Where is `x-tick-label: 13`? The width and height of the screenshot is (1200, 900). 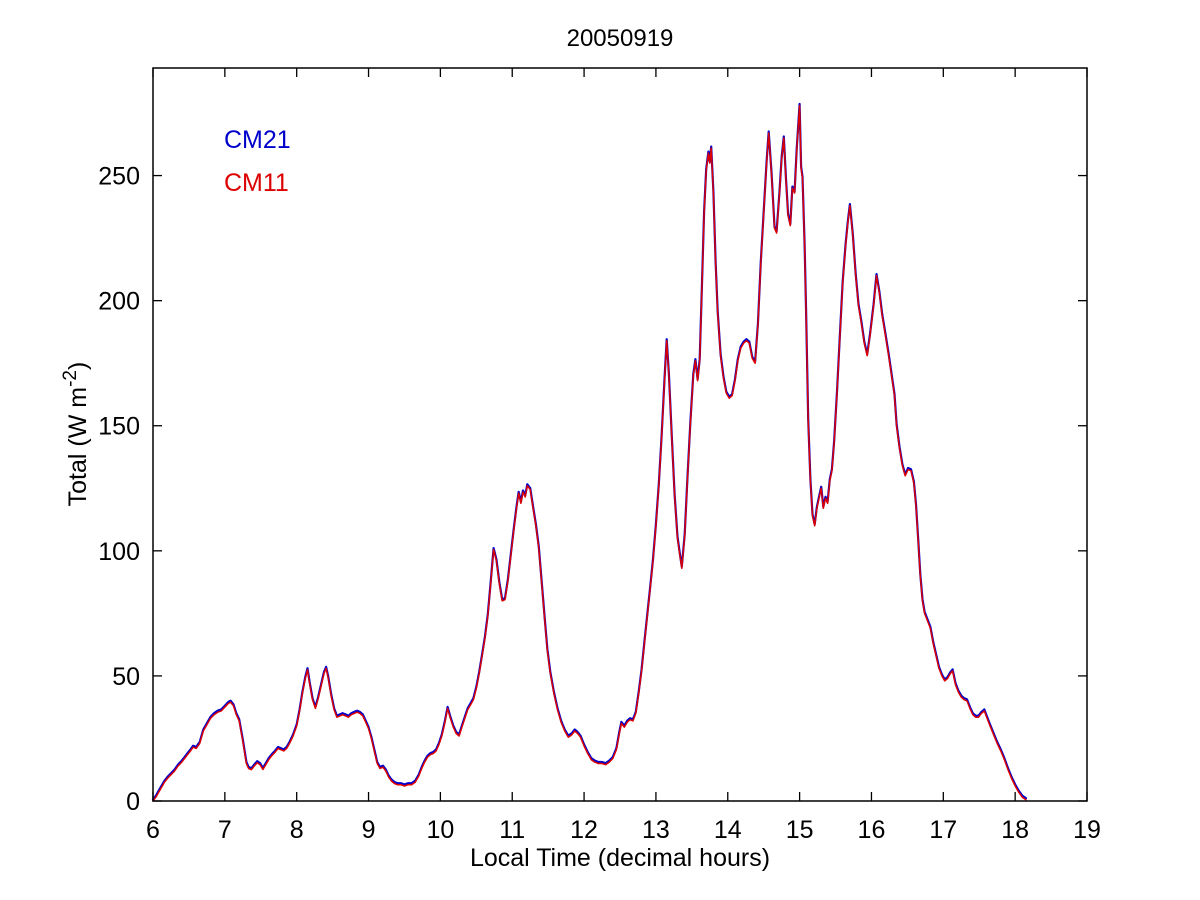
x-tick-label: 13 is located at coordinates (656, 830).